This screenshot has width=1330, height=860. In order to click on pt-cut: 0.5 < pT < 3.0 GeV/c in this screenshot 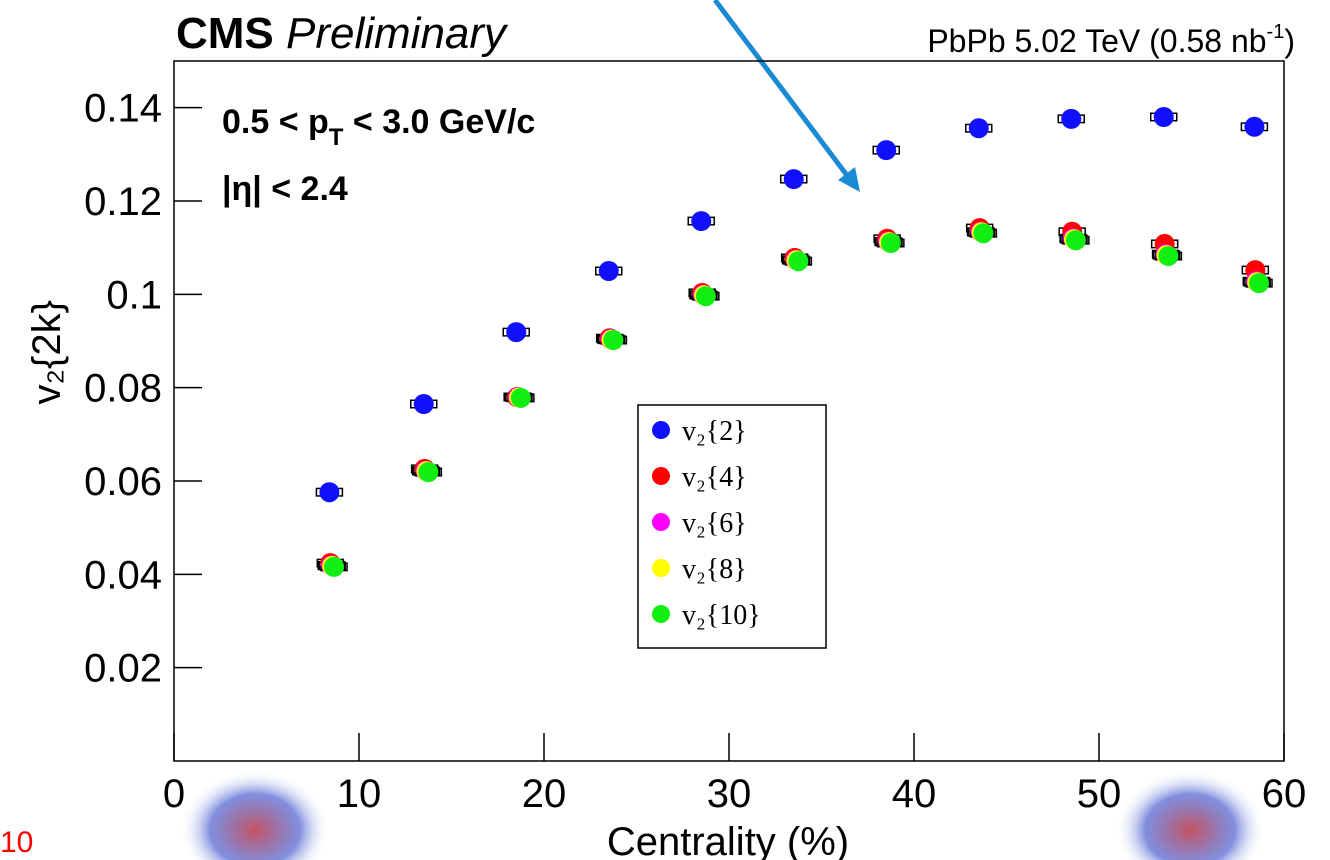, I will do `click(378, 127)`.